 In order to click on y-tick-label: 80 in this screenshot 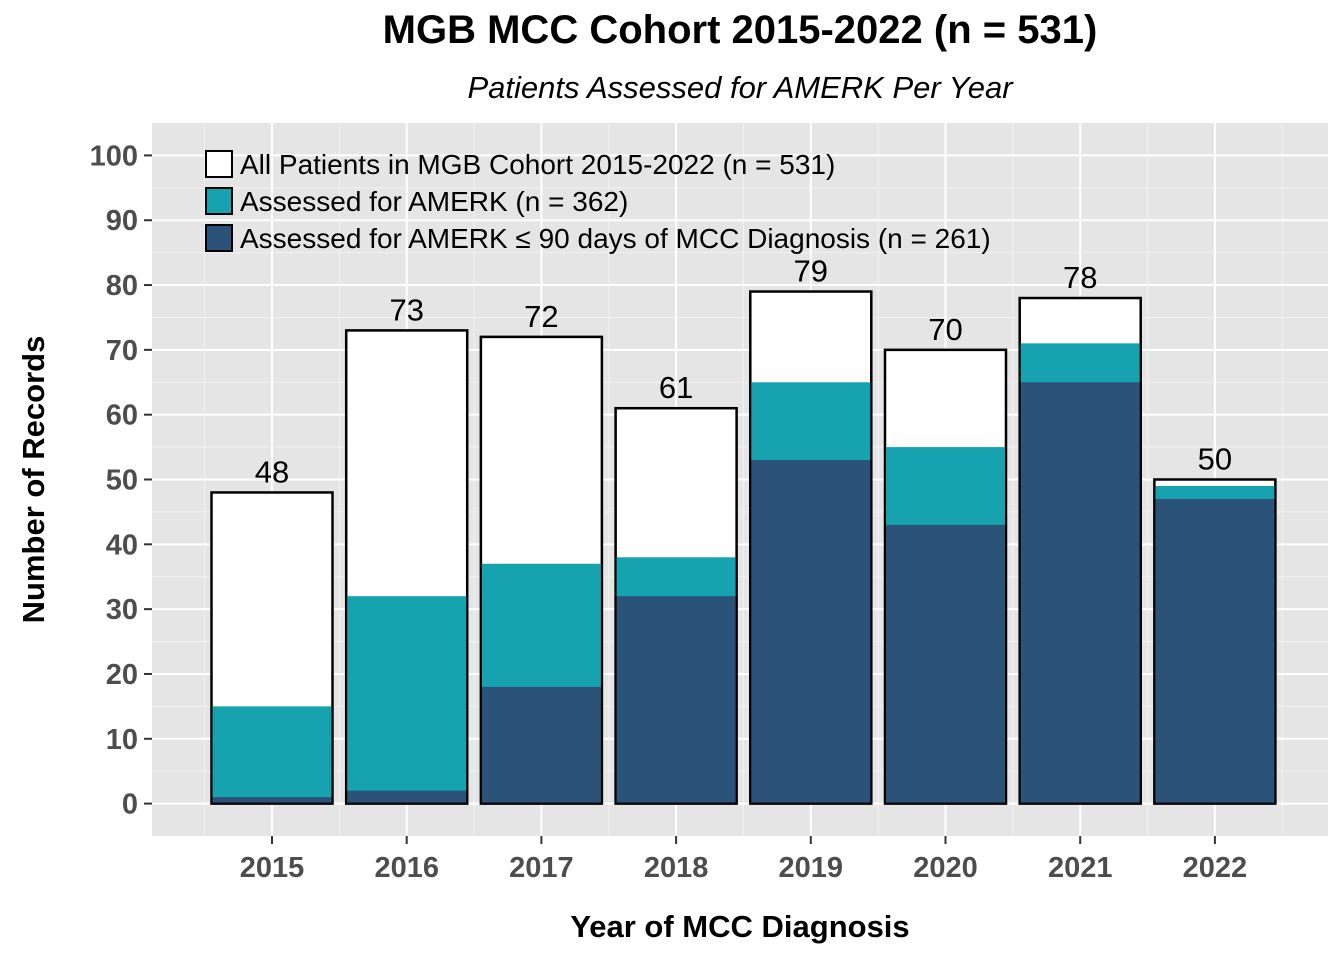, I will do `click(122, 286)`.